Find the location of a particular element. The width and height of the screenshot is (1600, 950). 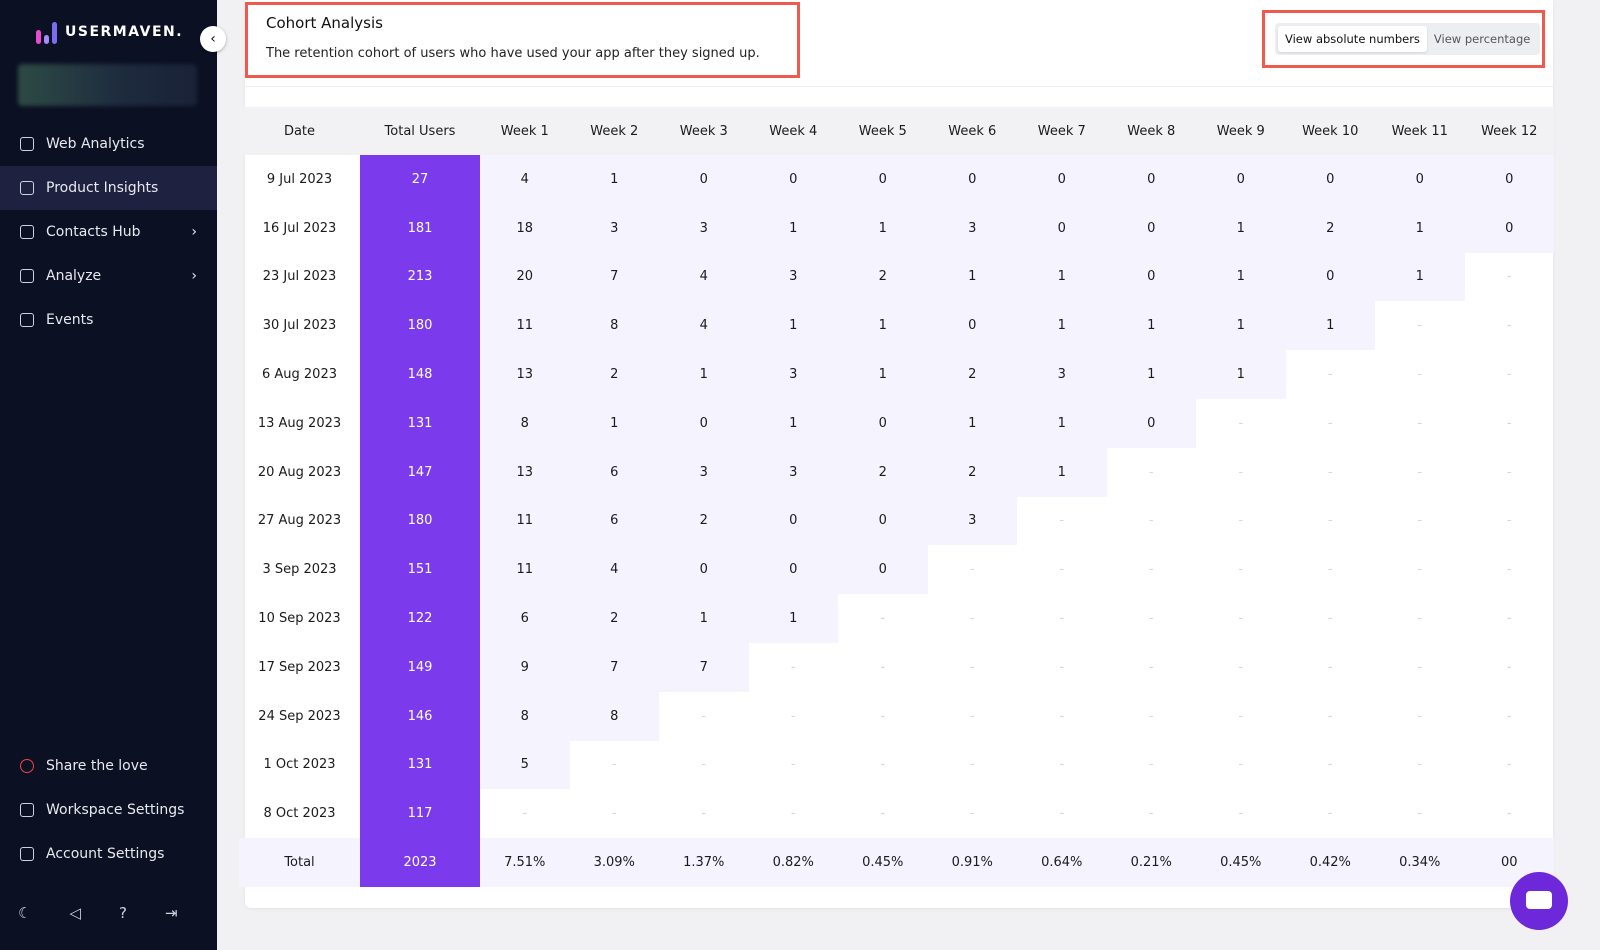

nav-item: Analyze › is located at coordinates (108, 276).